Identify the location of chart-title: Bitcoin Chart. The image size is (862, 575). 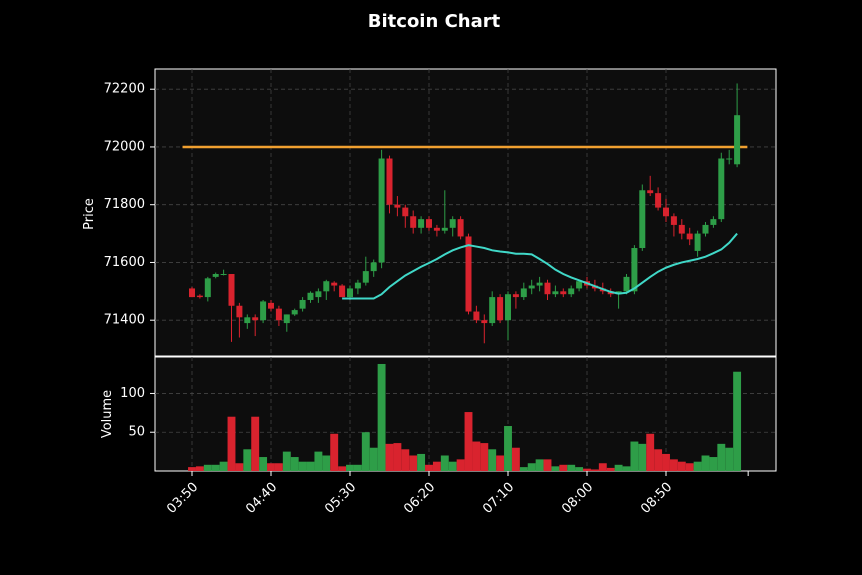
(434, 21).